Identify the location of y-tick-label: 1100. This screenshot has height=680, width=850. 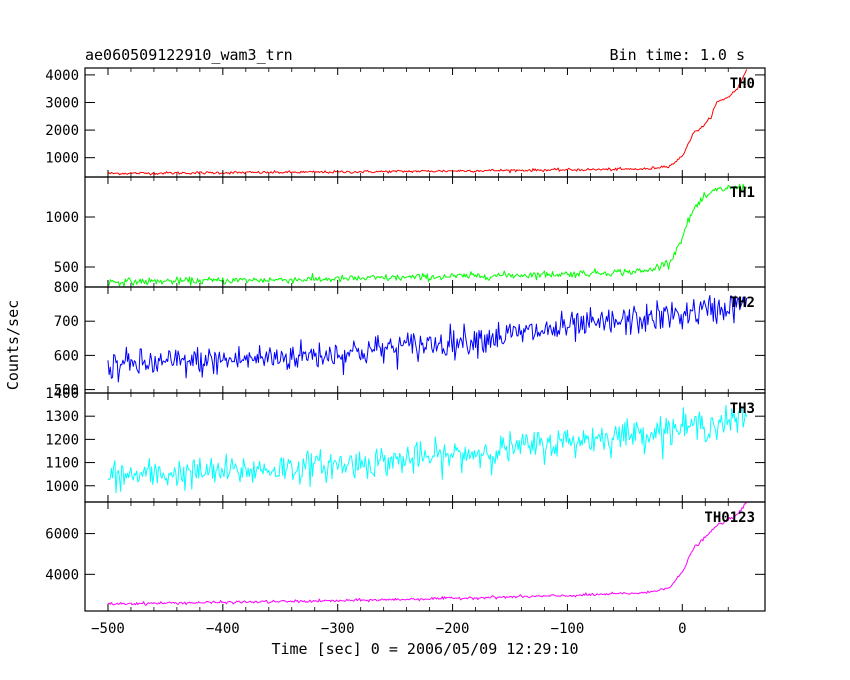
(62, 464).